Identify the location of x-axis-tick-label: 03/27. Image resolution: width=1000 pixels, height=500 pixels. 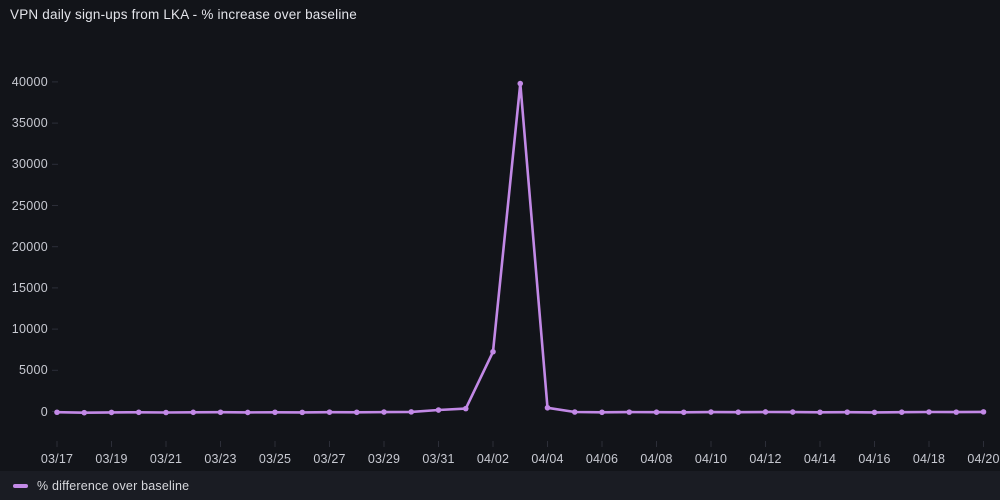
(329, 459).